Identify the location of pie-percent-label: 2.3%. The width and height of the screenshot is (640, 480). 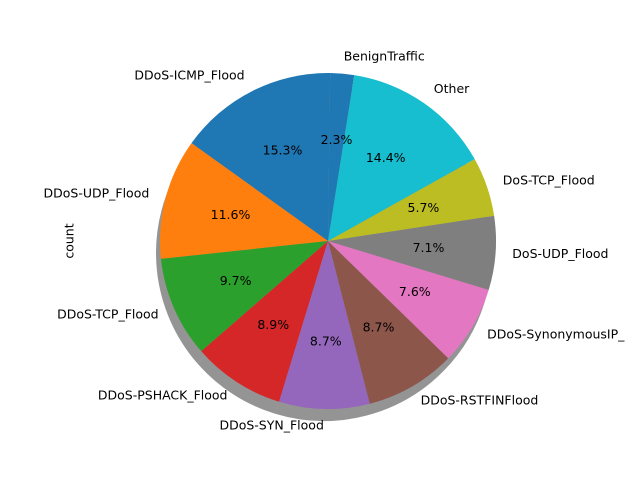
(337, 139).